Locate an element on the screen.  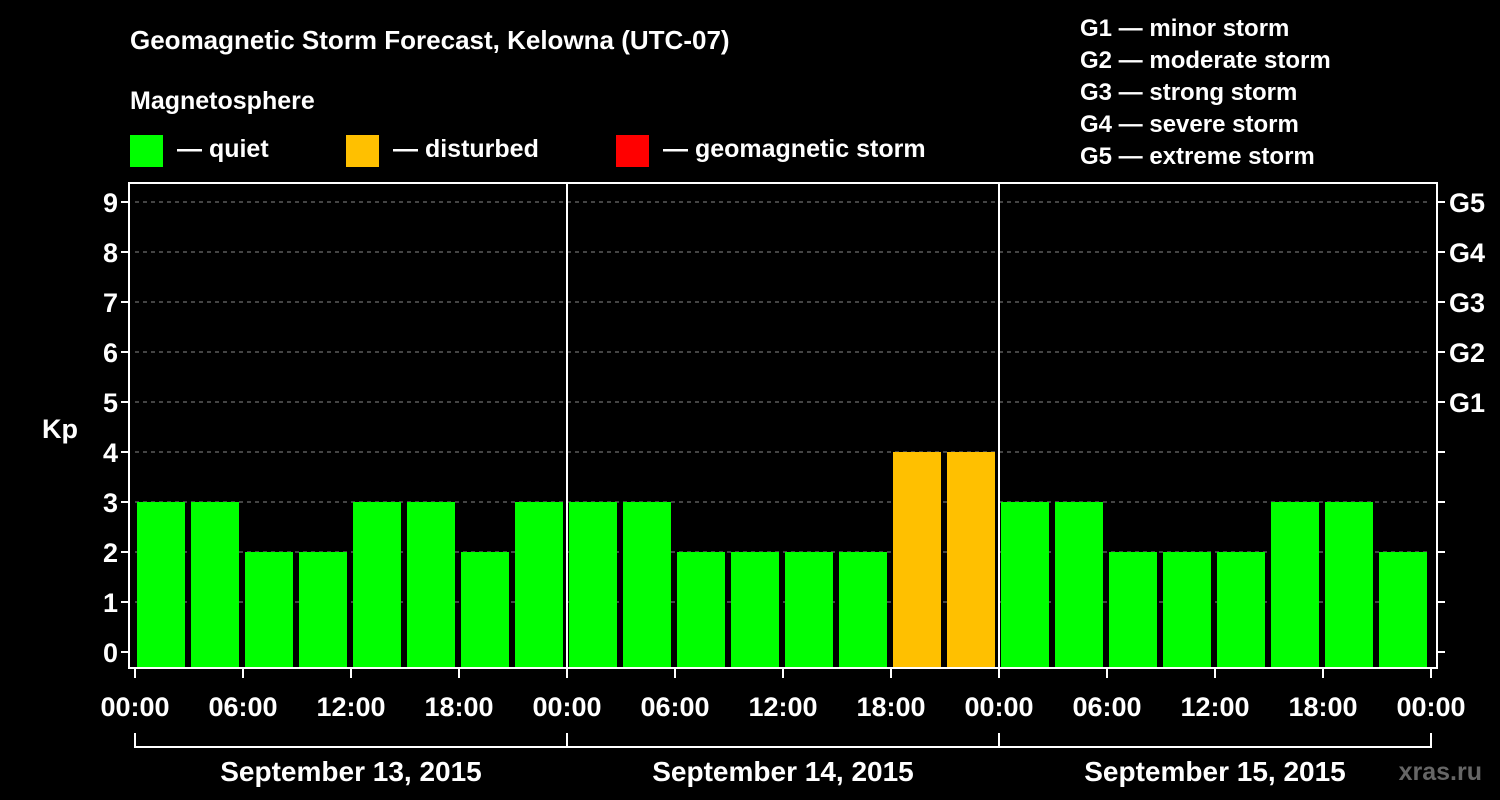
g-scale-g2: G2 — moderate storm is located at coordinates (1205, 60).